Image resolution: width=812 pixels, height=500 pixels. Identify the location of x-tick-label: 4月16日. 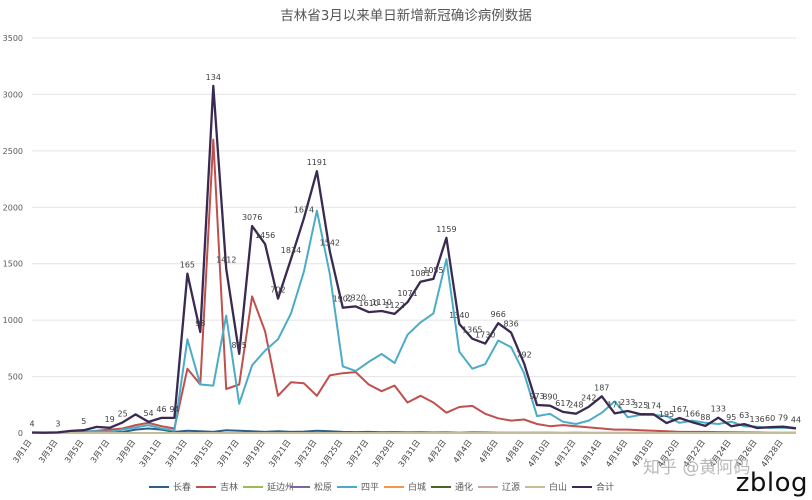
(616, 453).